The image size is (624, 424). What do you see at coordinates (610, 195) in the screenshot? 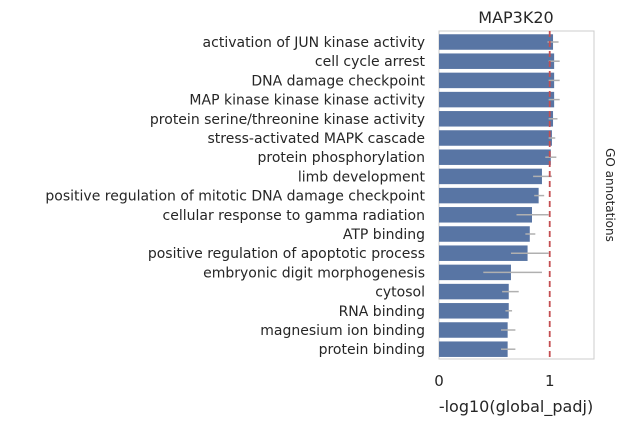
I see `y-axis-label: GO annotations` at bounding box center [610, 195].